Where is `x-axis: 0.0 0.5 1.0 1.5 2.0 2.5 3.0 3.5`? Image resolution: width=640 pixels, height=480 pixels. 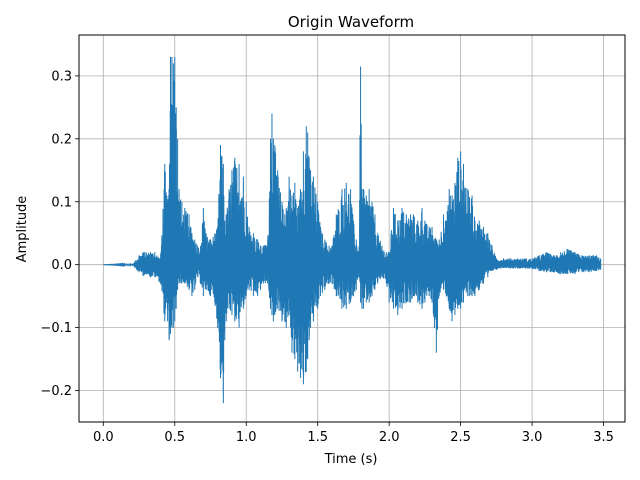
x-axis: 0.0 0.5 1.0 1.5 2.0 2.5 3.0 3.5 is located at coordinates (353, 433).